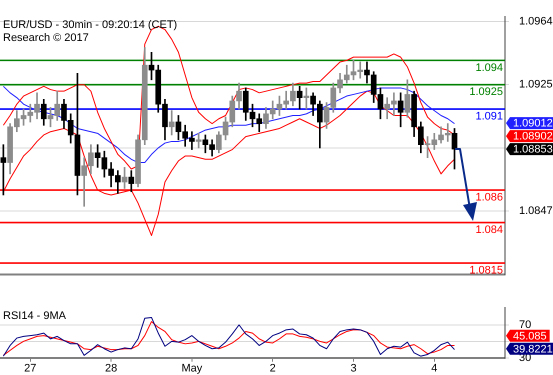 Image resolution: width=553 pixels, height=375 pixels. I want to click on x-tick-label: May, so click(192, 368).